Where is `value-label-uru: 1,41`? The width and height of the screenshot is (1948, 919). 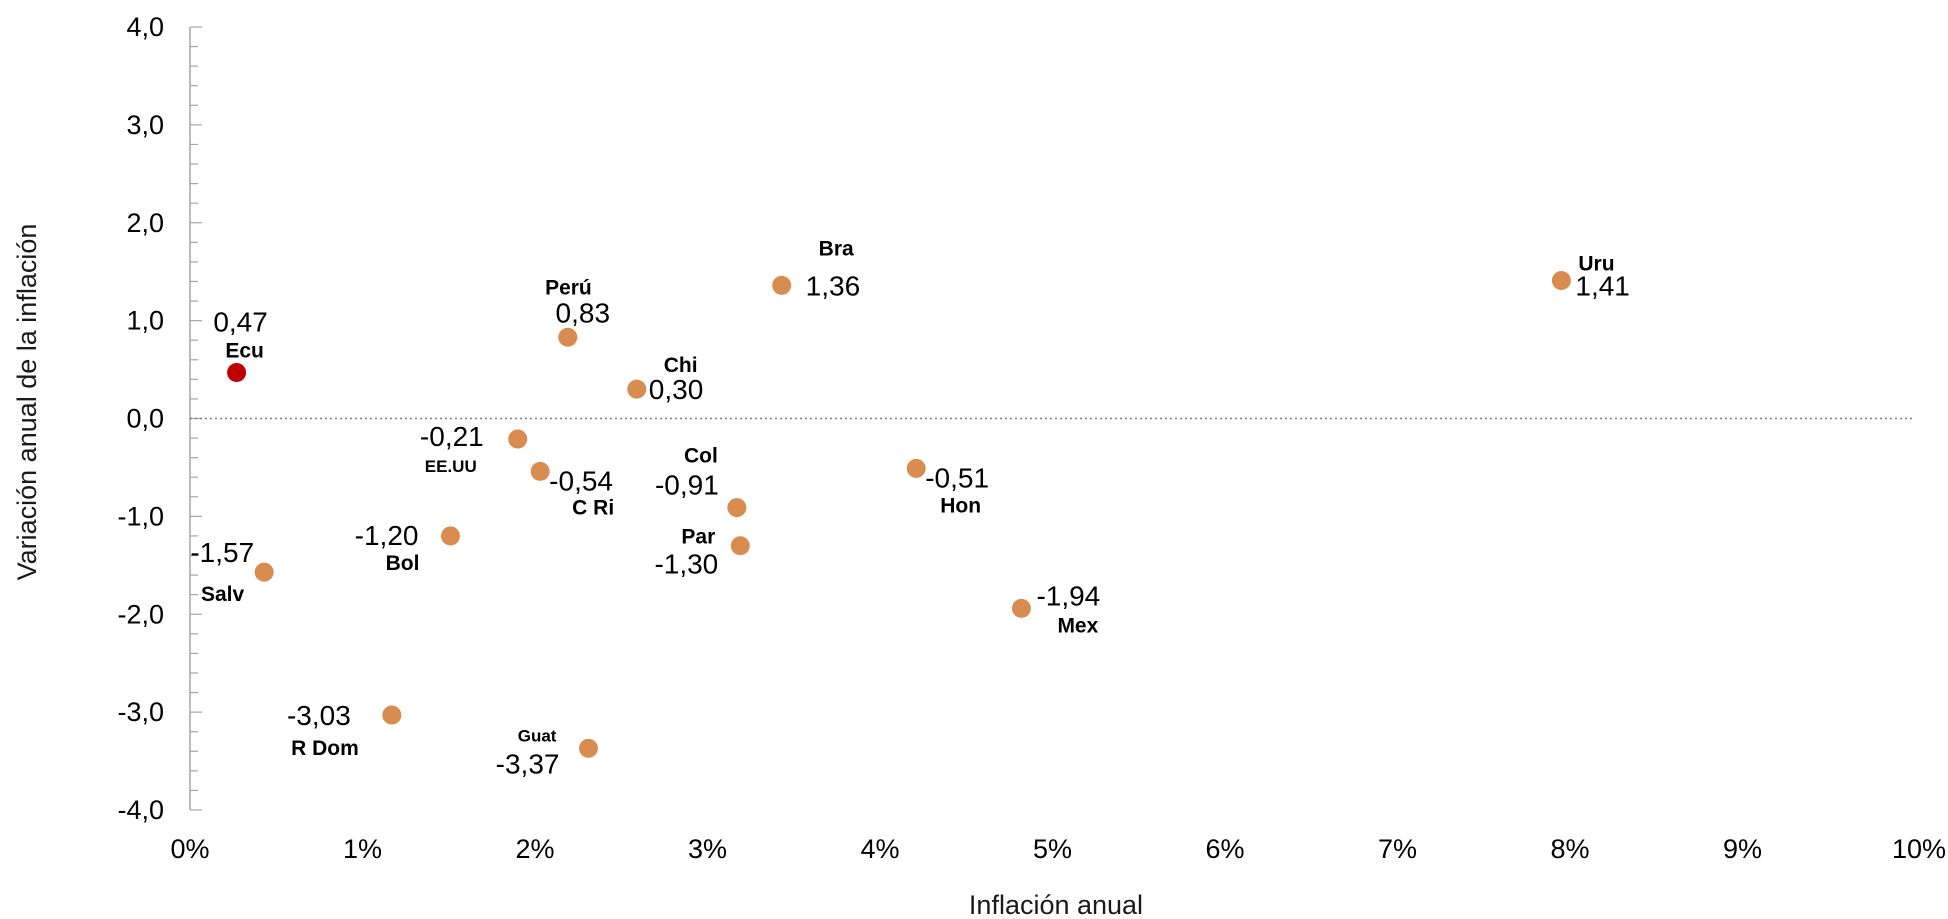 value-label-uru: 1,41 is located at coordinates (1602, 285).